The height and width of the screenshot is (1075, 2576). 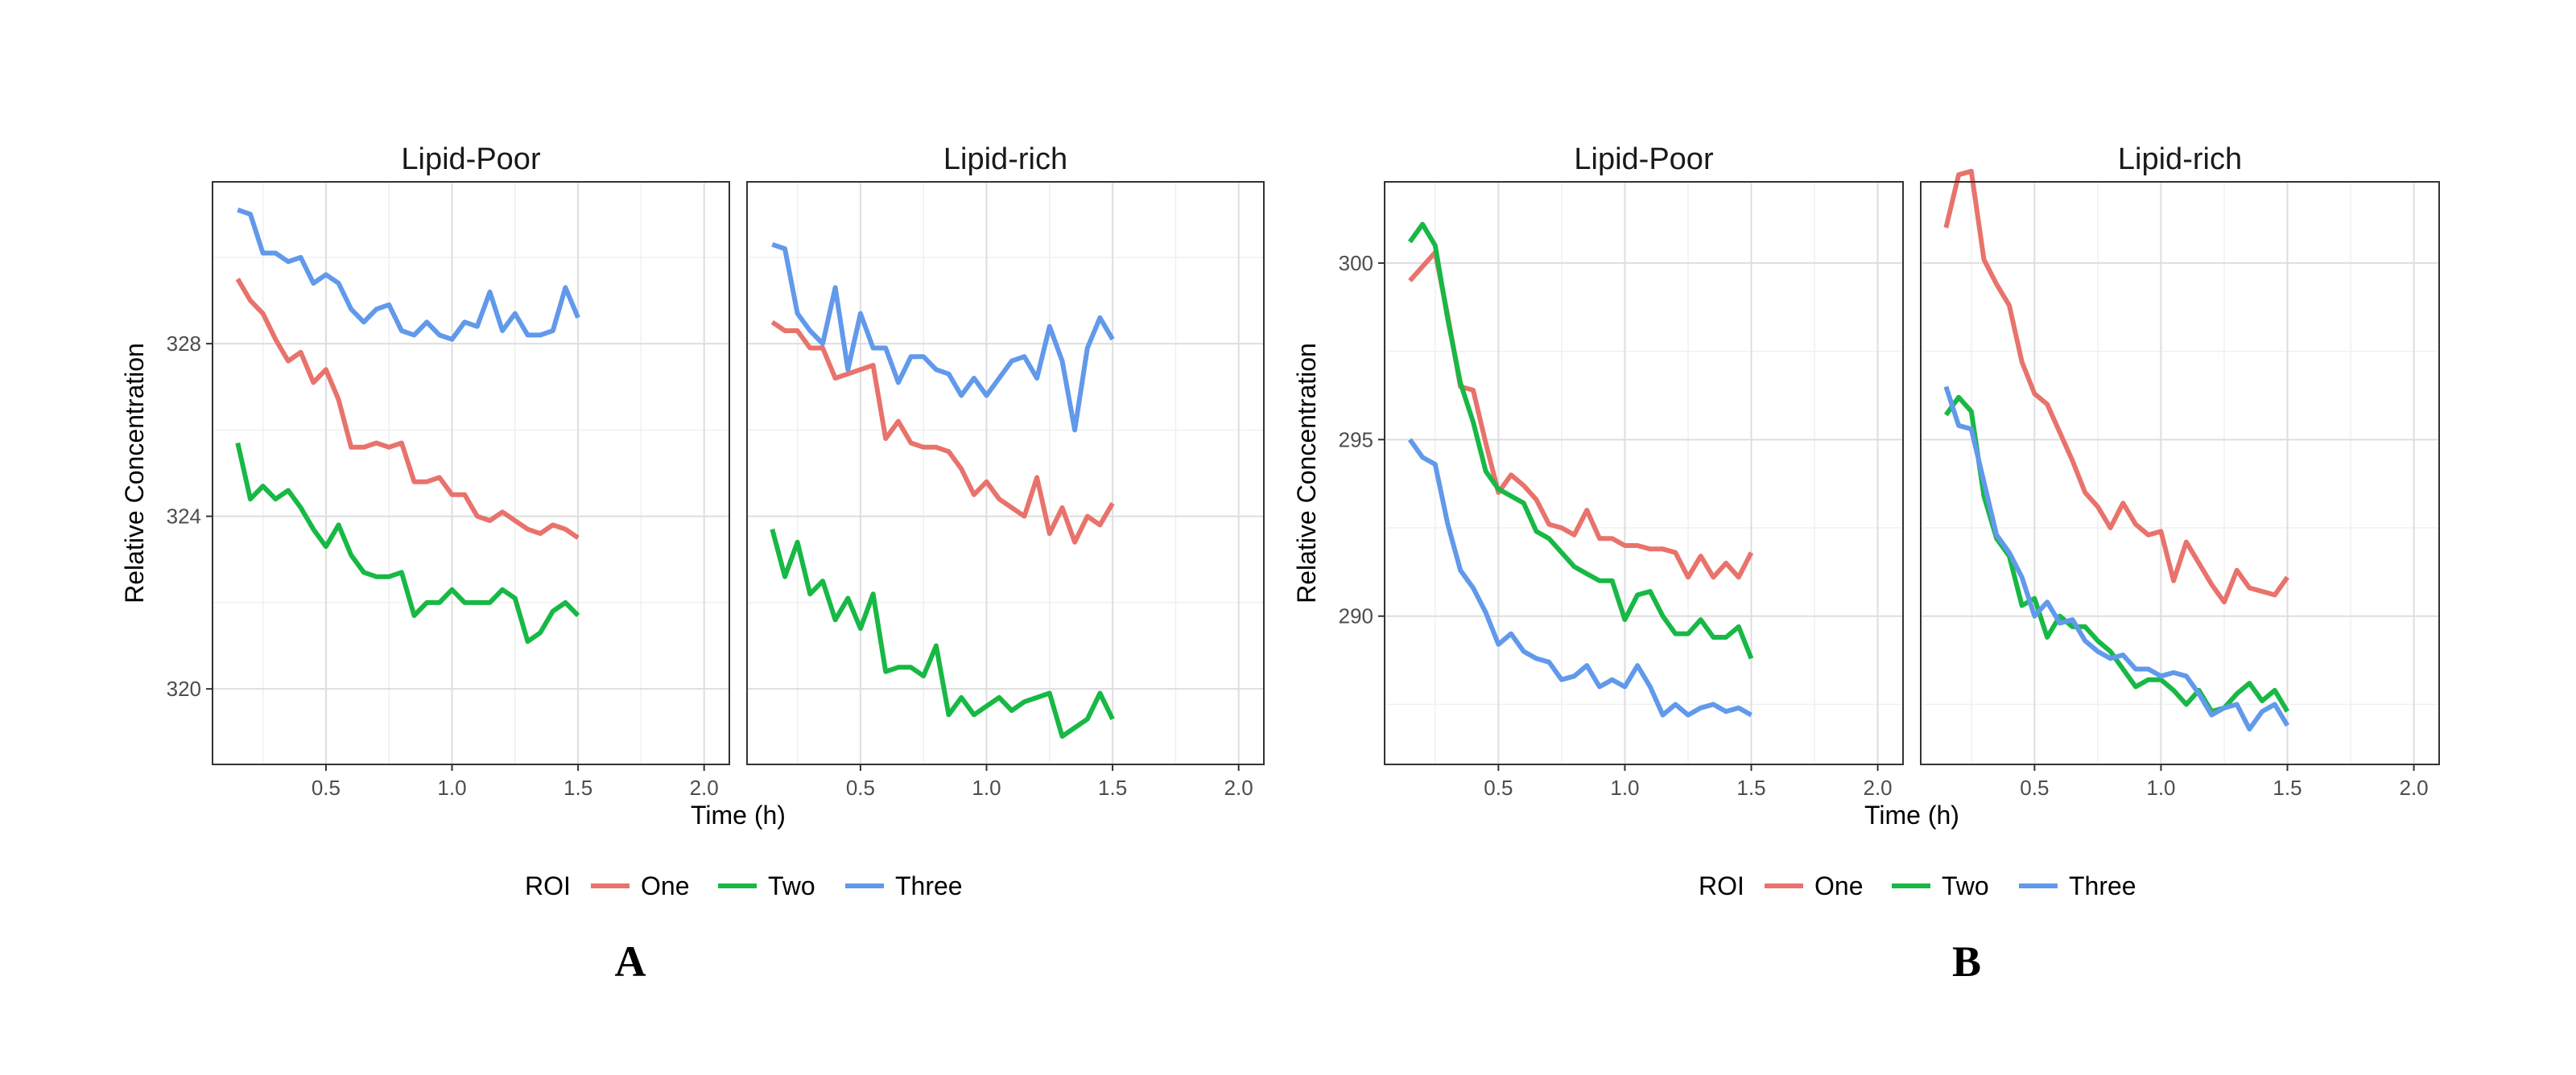 What do you see at coordinates (184, 517) in the screenshot?
I see `y-tick-label: 324` at bounding box center [184, 517].